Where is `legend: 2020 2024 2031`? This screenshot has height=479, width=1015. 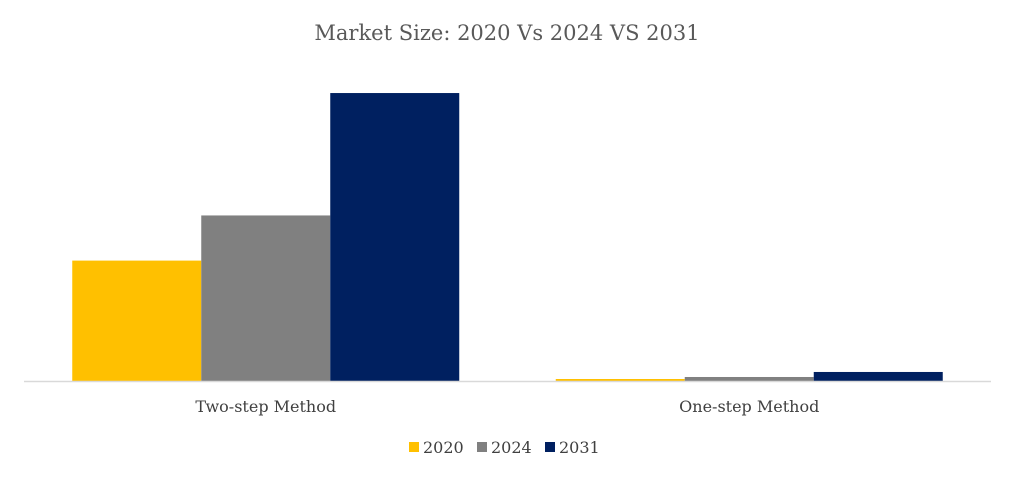
legend: 2020 2024 2031 is located at coordinates (504, 447).